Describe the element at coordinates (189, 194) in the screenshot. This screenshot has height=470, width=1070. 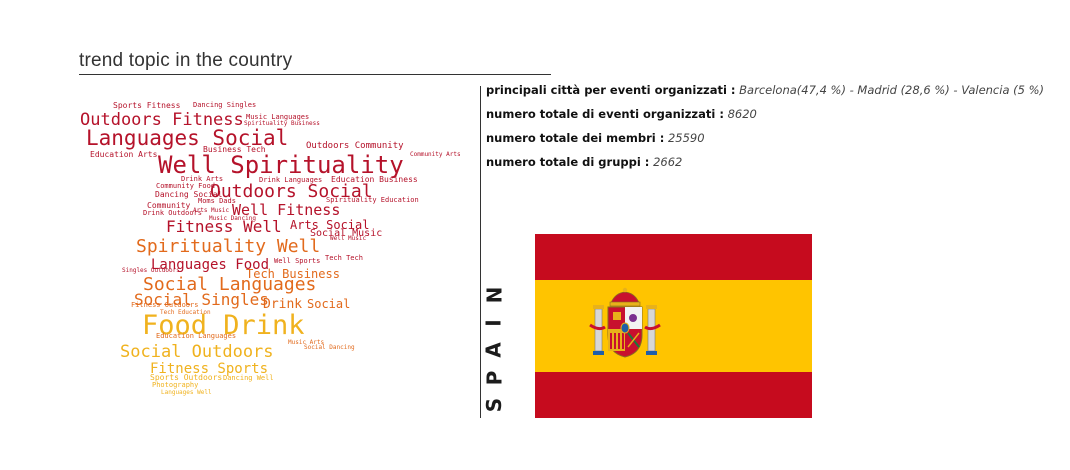
I see `word-cloud-term: Dancing Social` at that location.